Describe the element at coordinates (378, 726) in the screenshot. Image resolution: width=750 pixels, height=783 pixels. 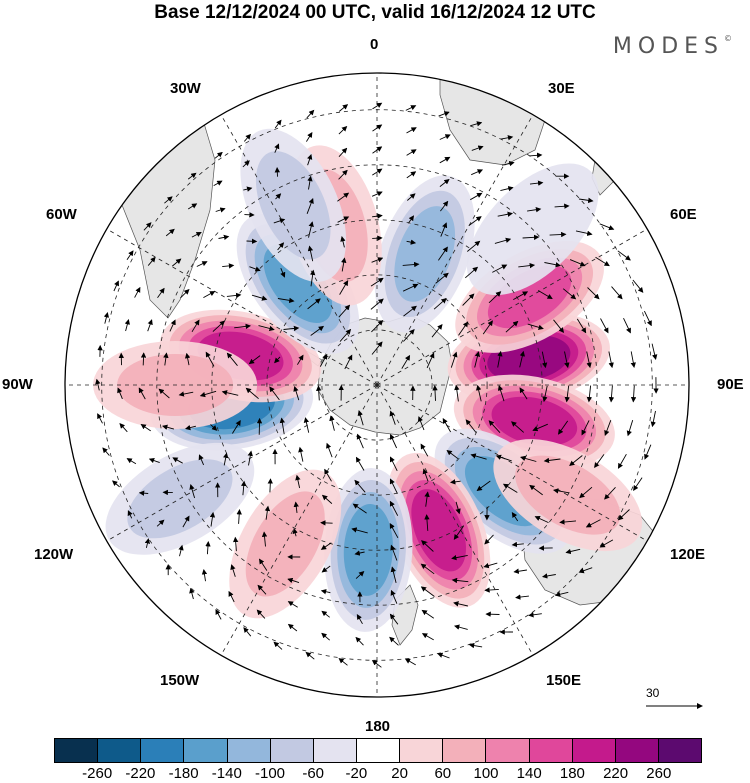
I see `lon-label-180: 180` at that location.